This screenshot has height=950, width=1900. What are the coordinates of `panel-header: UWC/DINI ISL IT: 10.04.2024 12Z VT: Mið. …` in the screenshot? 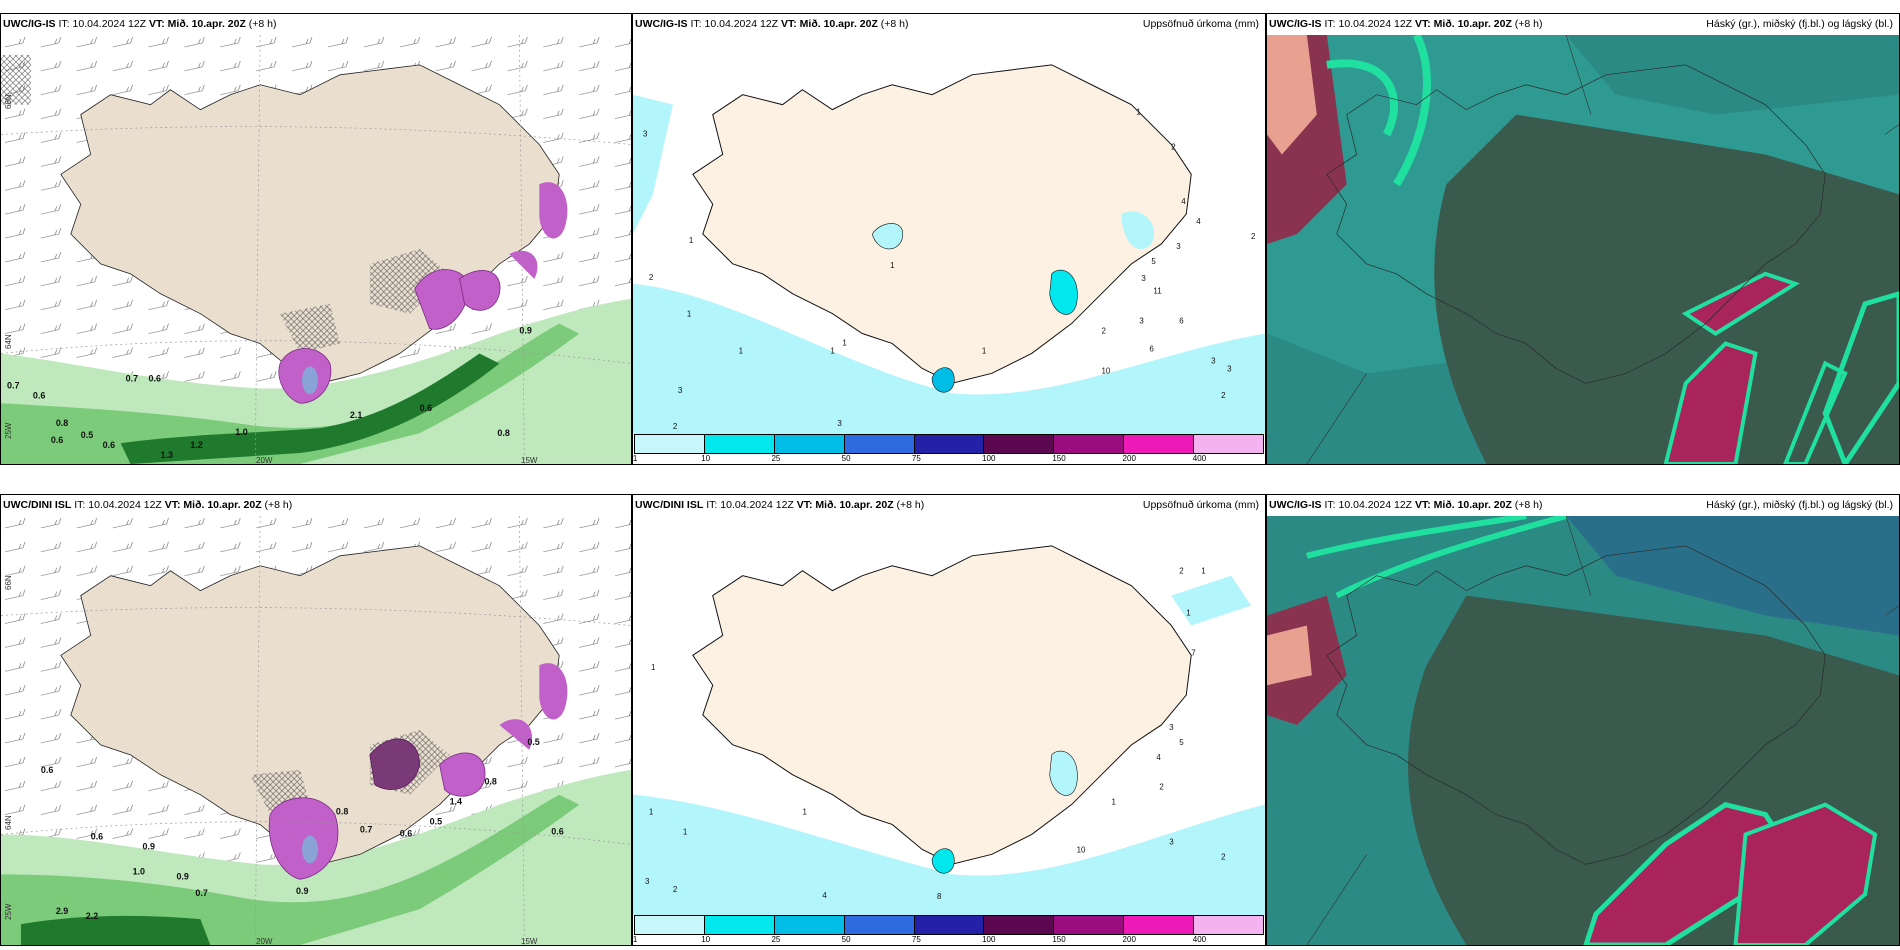 It's located at (949, 505).